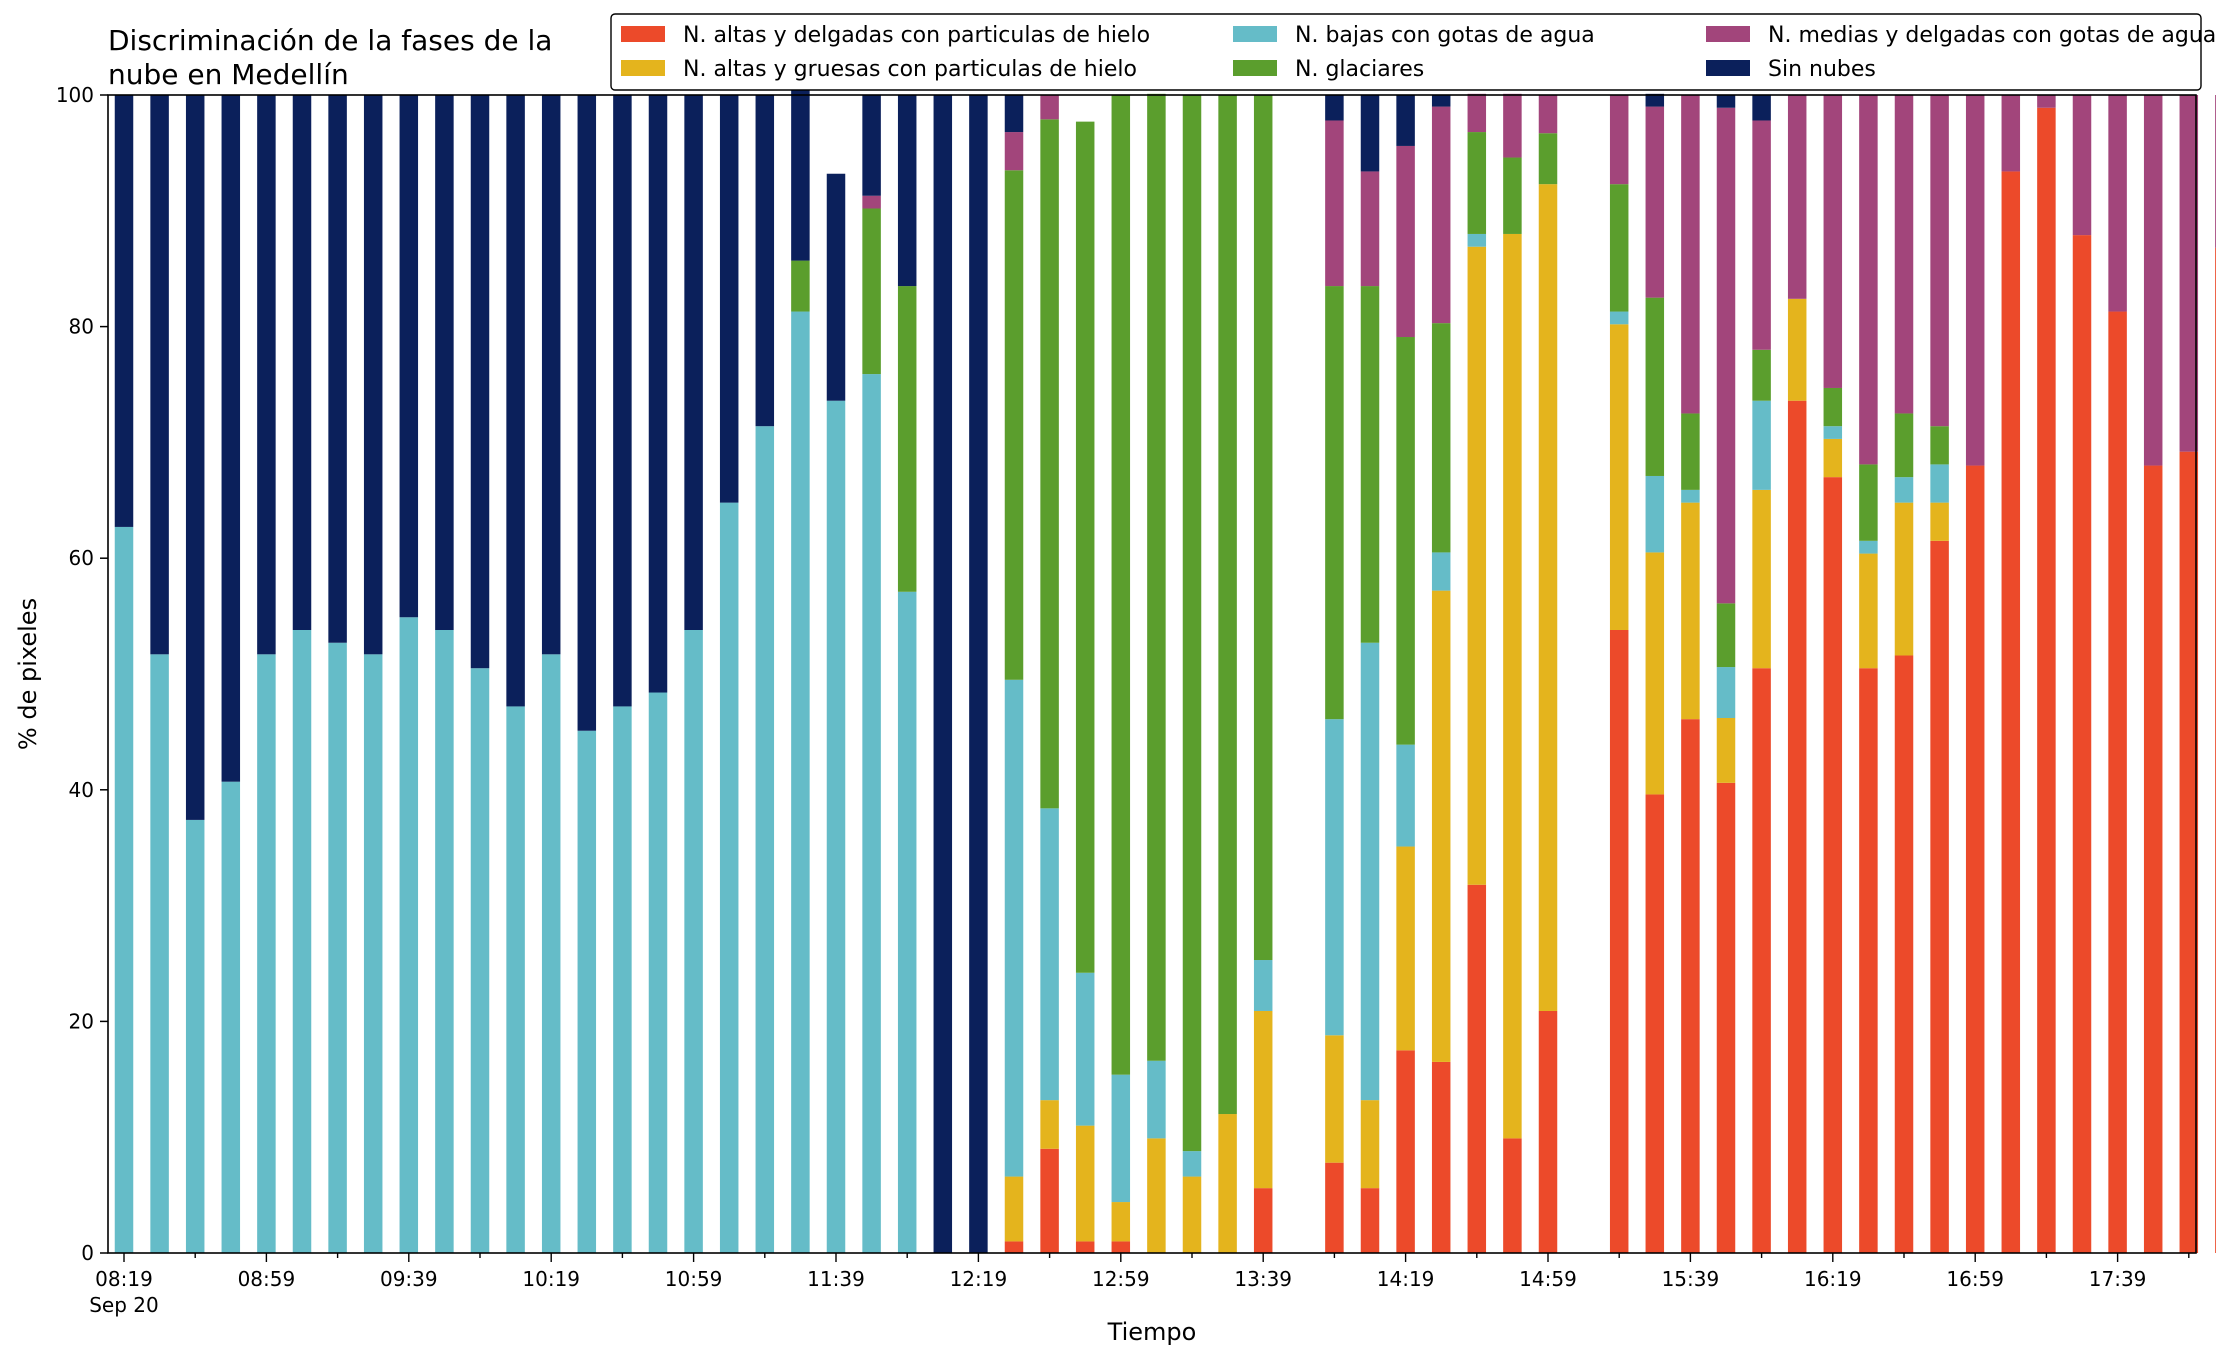 Image resolution: width=2216 pixels, height=1355 pixels. I want to click on x-tick-label: 16:59, so click(1975, 1279).